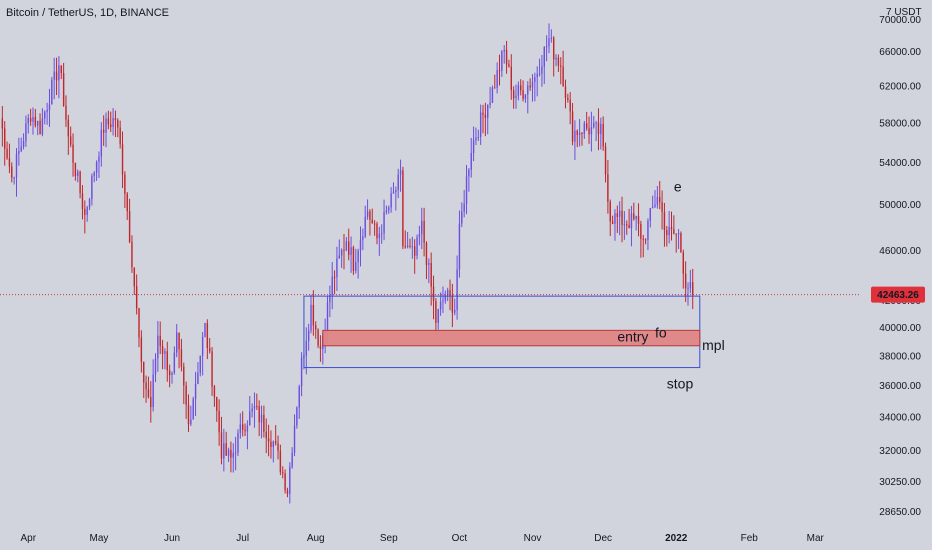 The width and height of the screenshot is (932, 550). What do you see at coordinates (904, 12) in the screenshot?
I see `unit-label: 7 USDT` at bounding box center [904, 12].